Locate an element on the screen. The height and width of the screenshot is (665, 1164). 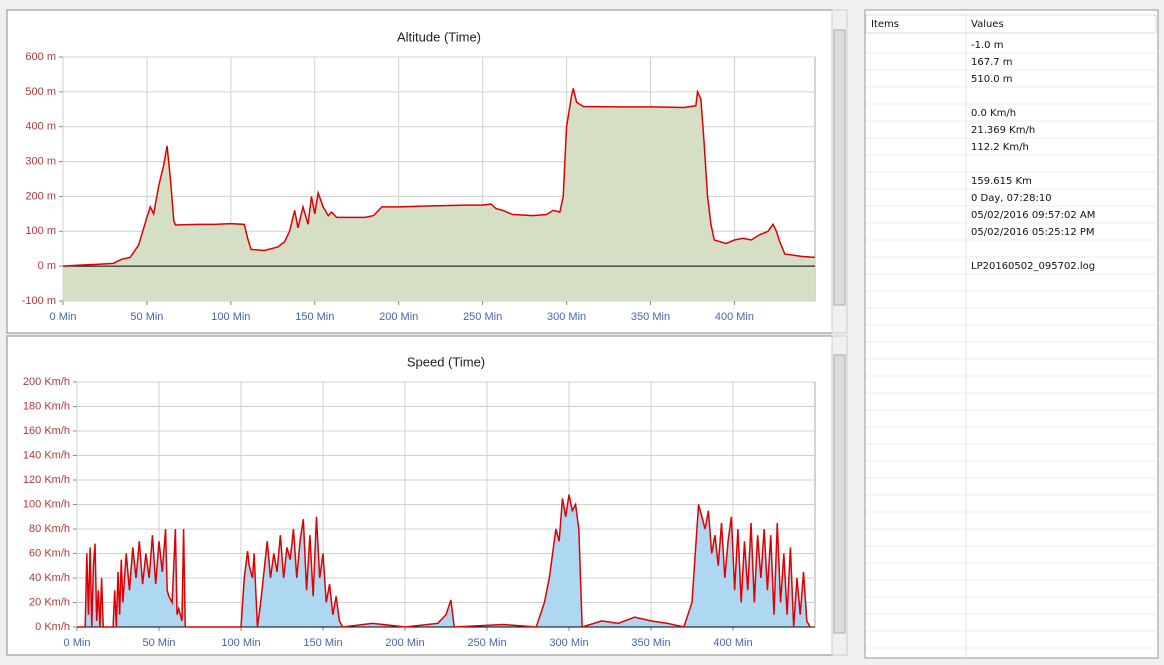
y-tick-label: 300 m is located at coordinates (40, 161).